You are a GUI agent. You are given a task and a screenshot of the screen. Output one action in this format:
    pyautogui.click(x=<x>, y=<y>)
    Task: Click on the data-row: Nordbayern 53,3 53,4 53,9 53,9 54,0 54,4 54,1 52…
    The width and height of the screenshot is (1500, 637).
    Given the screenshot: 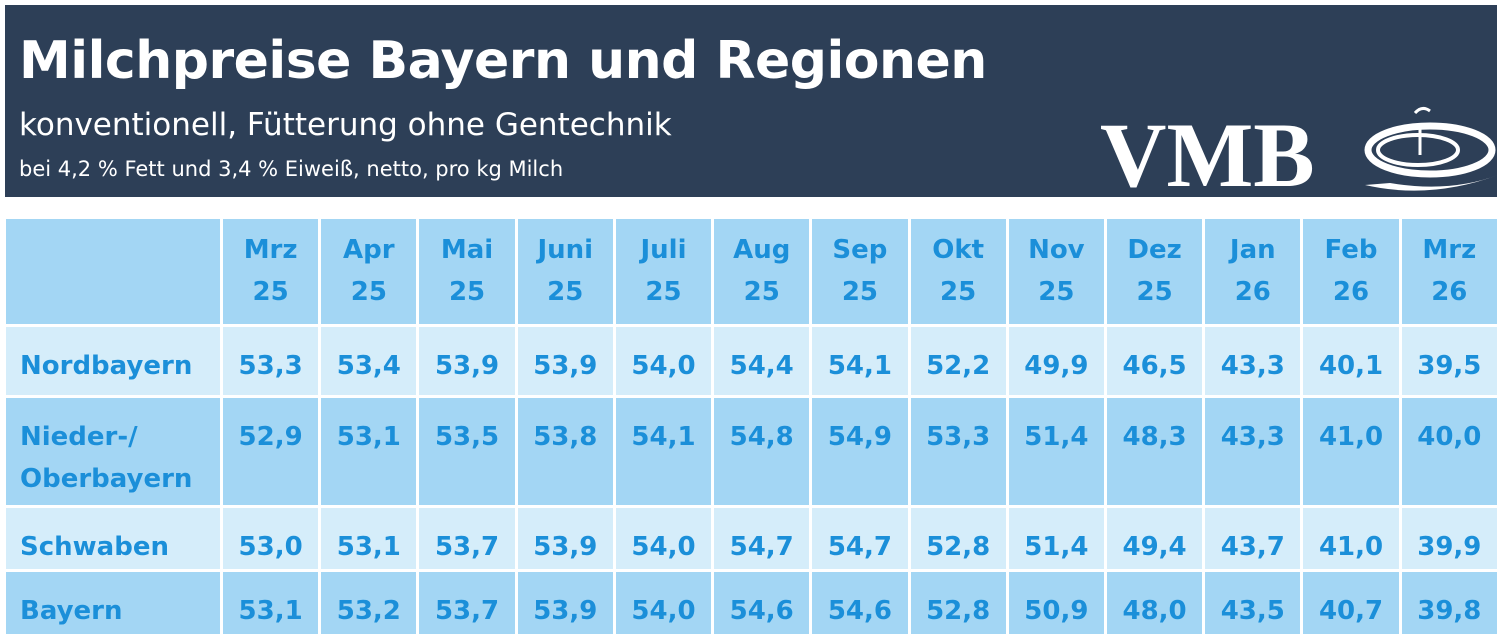 What is the action you would take?
    pyautogui.click(x=751, y=361)
    